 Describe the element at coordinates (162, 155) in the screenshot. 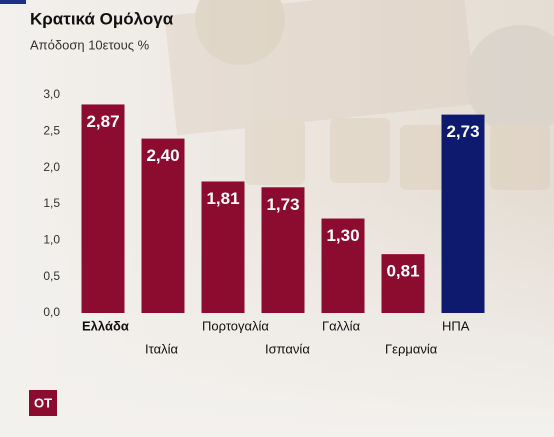

I see `value-label: 2,40` at that location.